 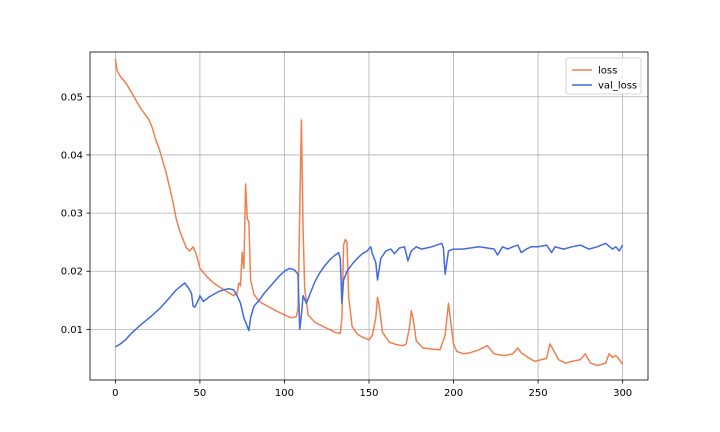 What do you see at coordinates (72, 214) in the screenshot?
I see `y-tick-label: 0.03` at bounding box center [72, 214].